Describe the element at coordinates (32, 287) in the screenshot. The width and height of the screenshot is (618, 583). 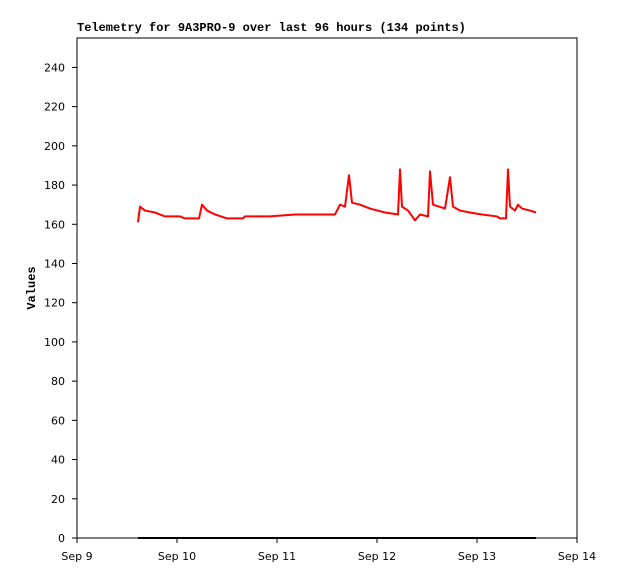
I see `y-axis-label: Values` at that location.